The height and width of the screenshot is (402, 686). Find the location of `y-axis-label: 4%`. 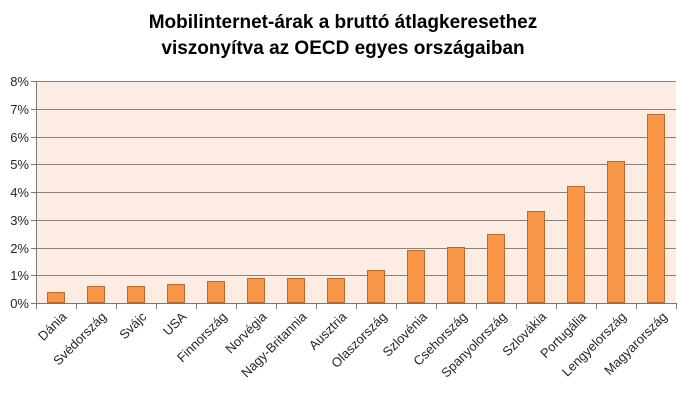

y-axis-label: 4% is located at coordinates (19, 192).